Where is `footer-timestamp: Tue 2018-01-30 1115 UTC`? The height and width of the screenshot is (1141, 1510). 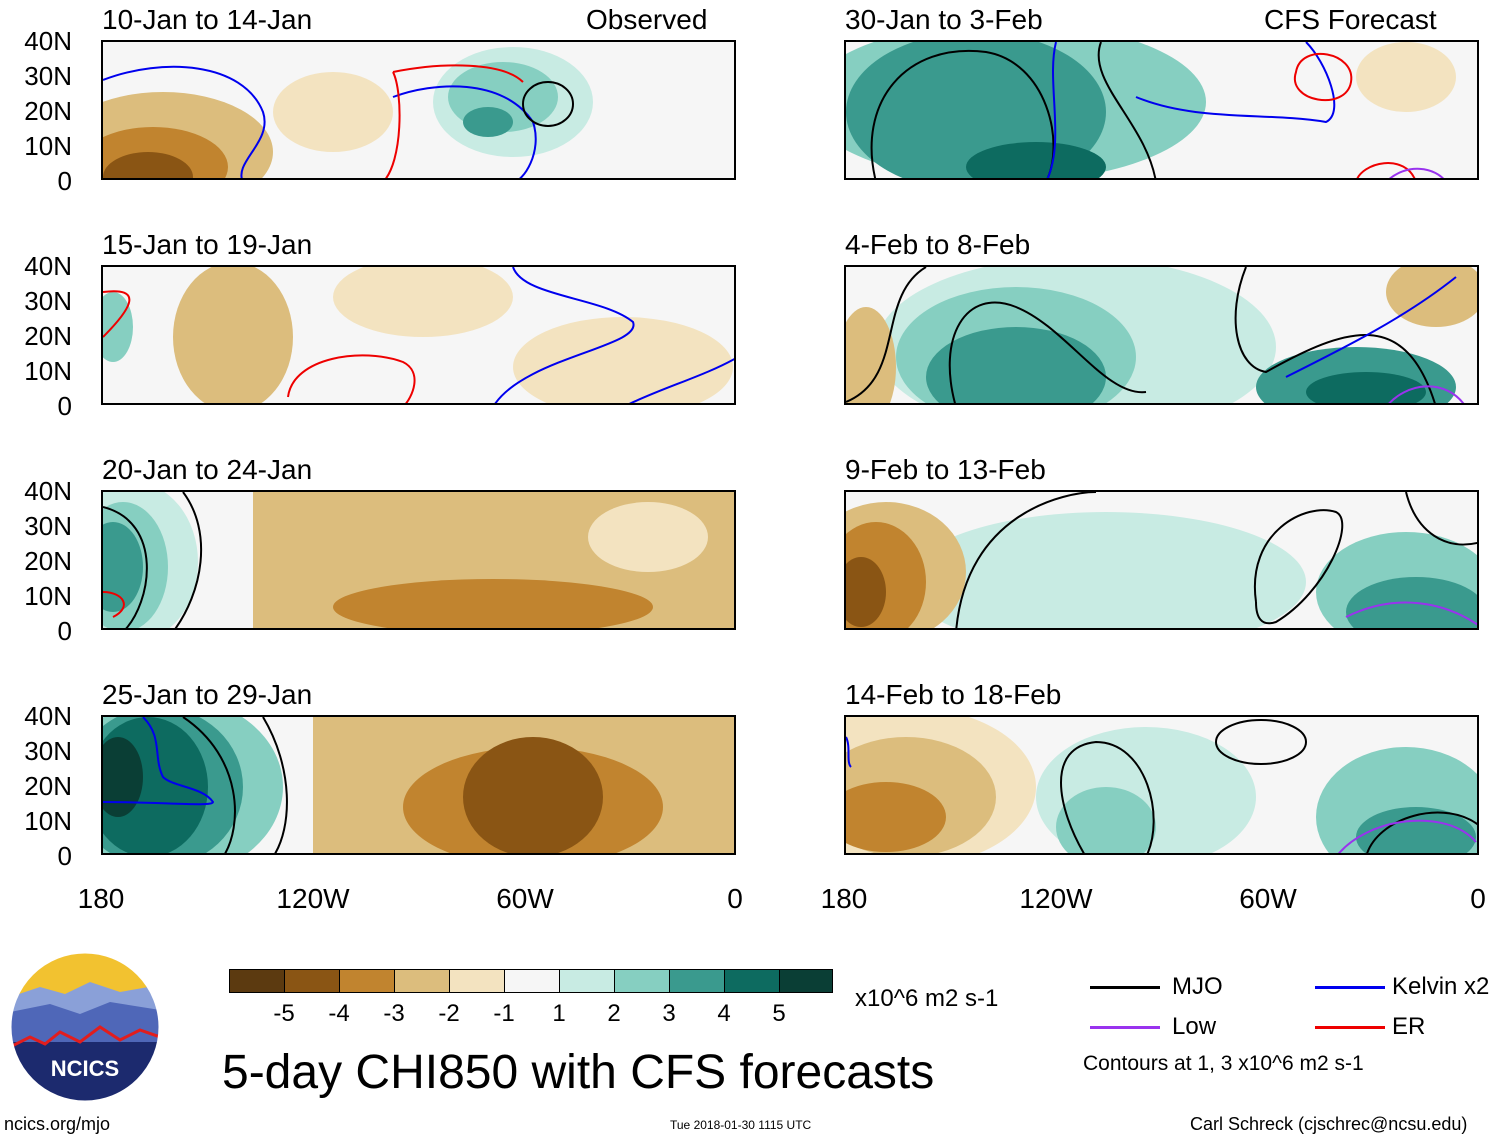
footer-timestamp: Tue 2018-01-30 1115 UTC is located at coordinates (741, 1125).